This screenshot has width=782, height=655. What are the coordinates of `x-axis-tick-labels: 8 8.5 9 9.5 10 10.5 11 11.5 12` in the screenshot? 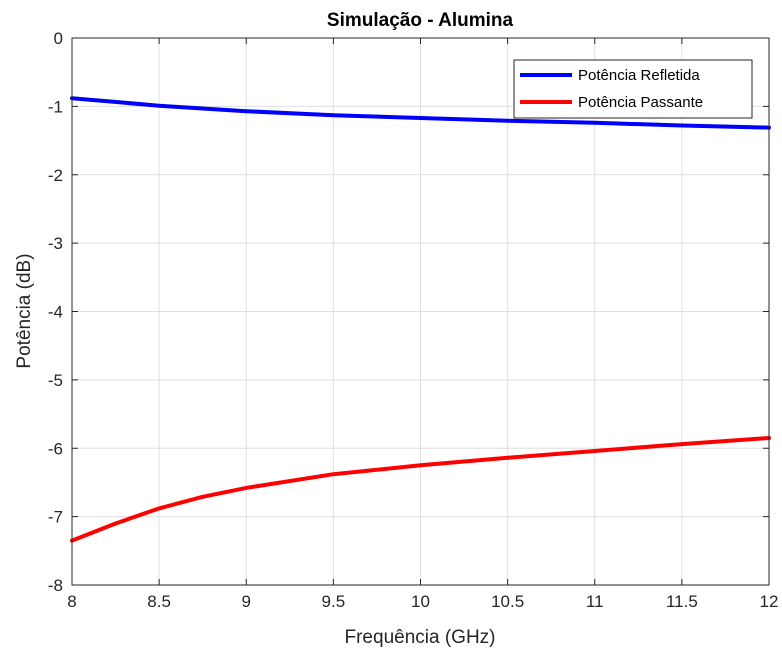 It's located at (422, 601).